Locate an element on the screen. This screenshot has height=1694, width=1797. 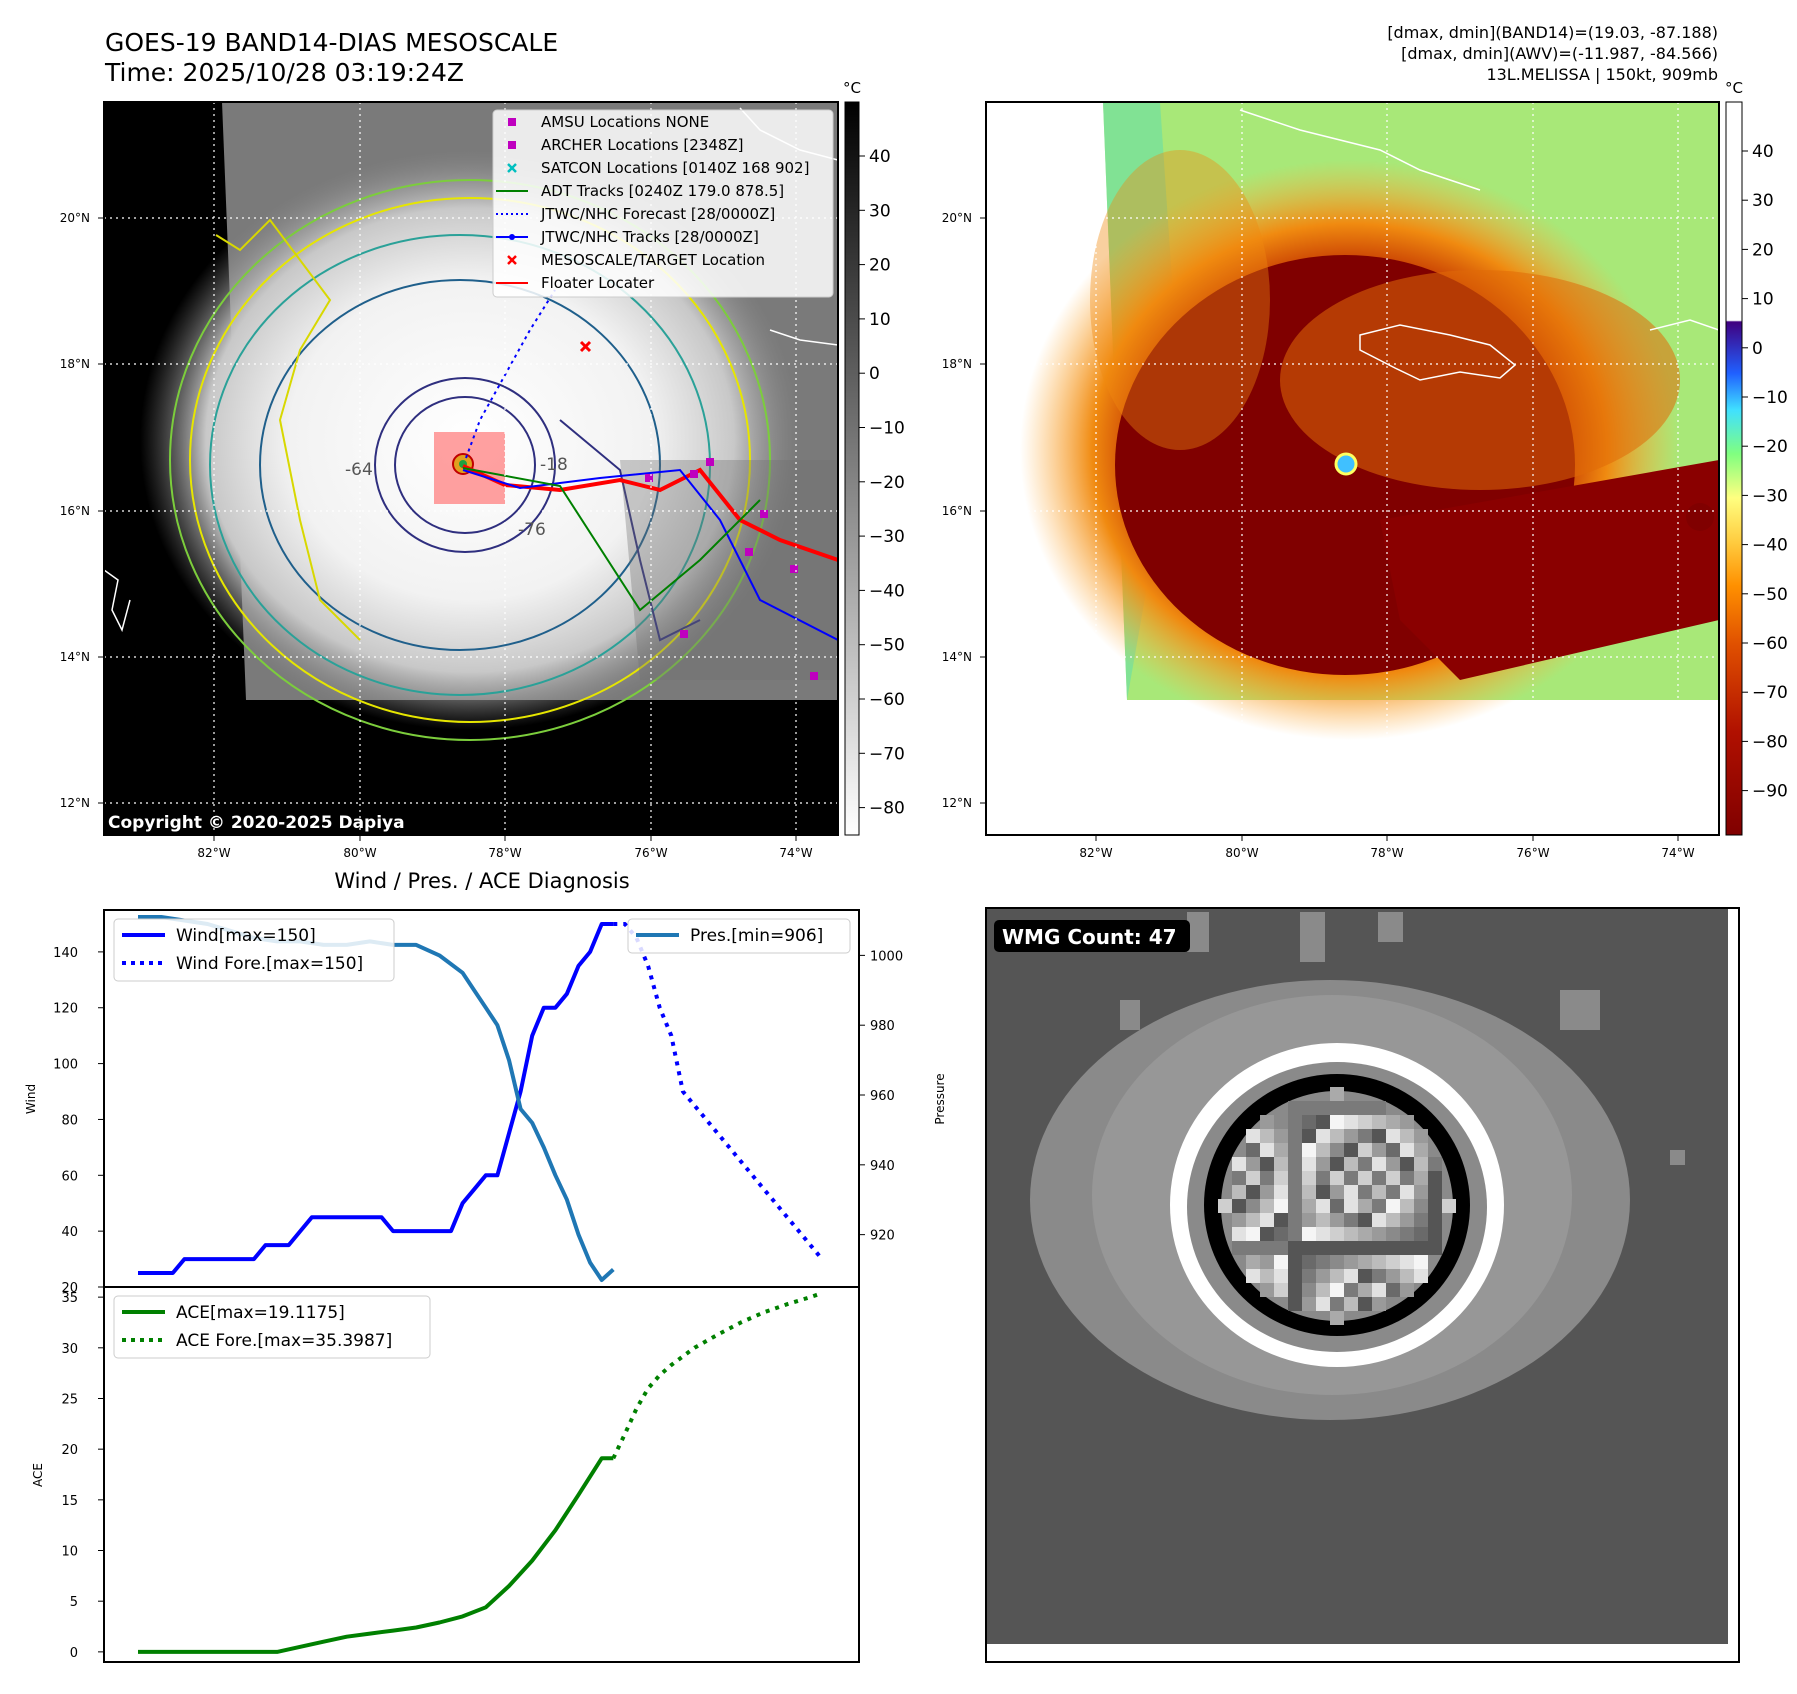
colorbar-tick-label: 40 is located at coordinates (1763, 152).